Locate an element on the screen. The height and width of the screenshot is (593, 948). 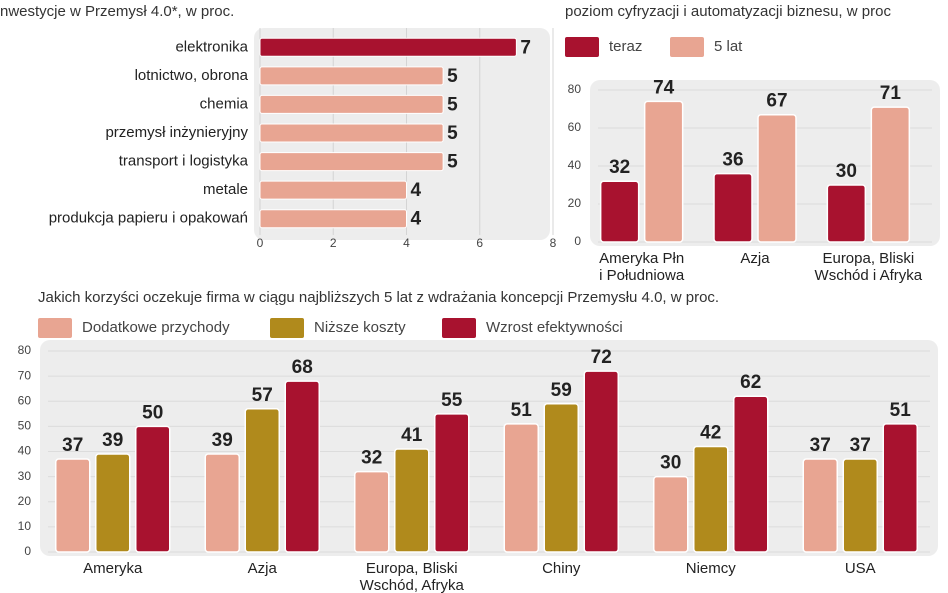
value-label: 42 is located at coordinates (710, 432).